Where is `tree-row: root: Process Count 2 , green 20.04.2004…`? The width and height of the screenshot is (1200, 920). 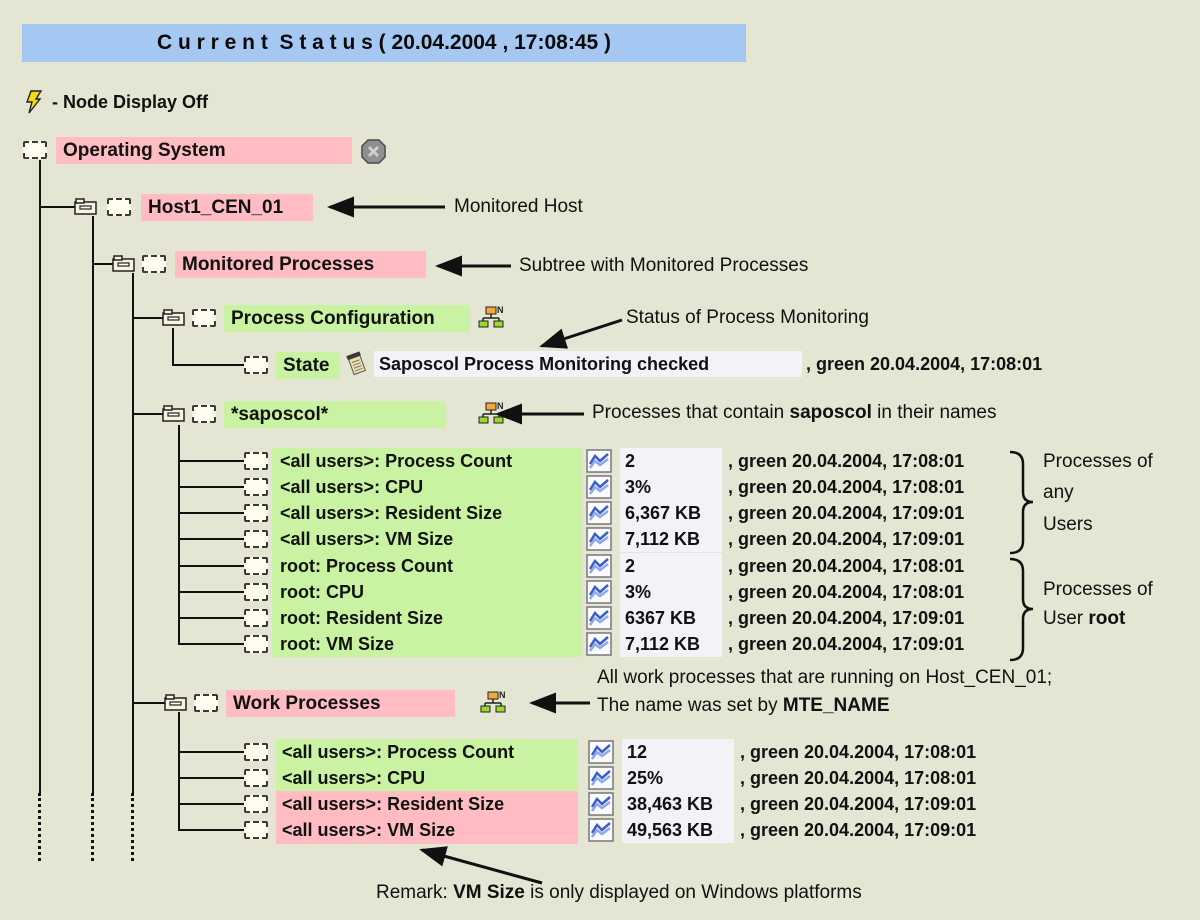
tree-row: root: Process Count 2 , green 20.04.2004… is located at coordinates (600, 566).